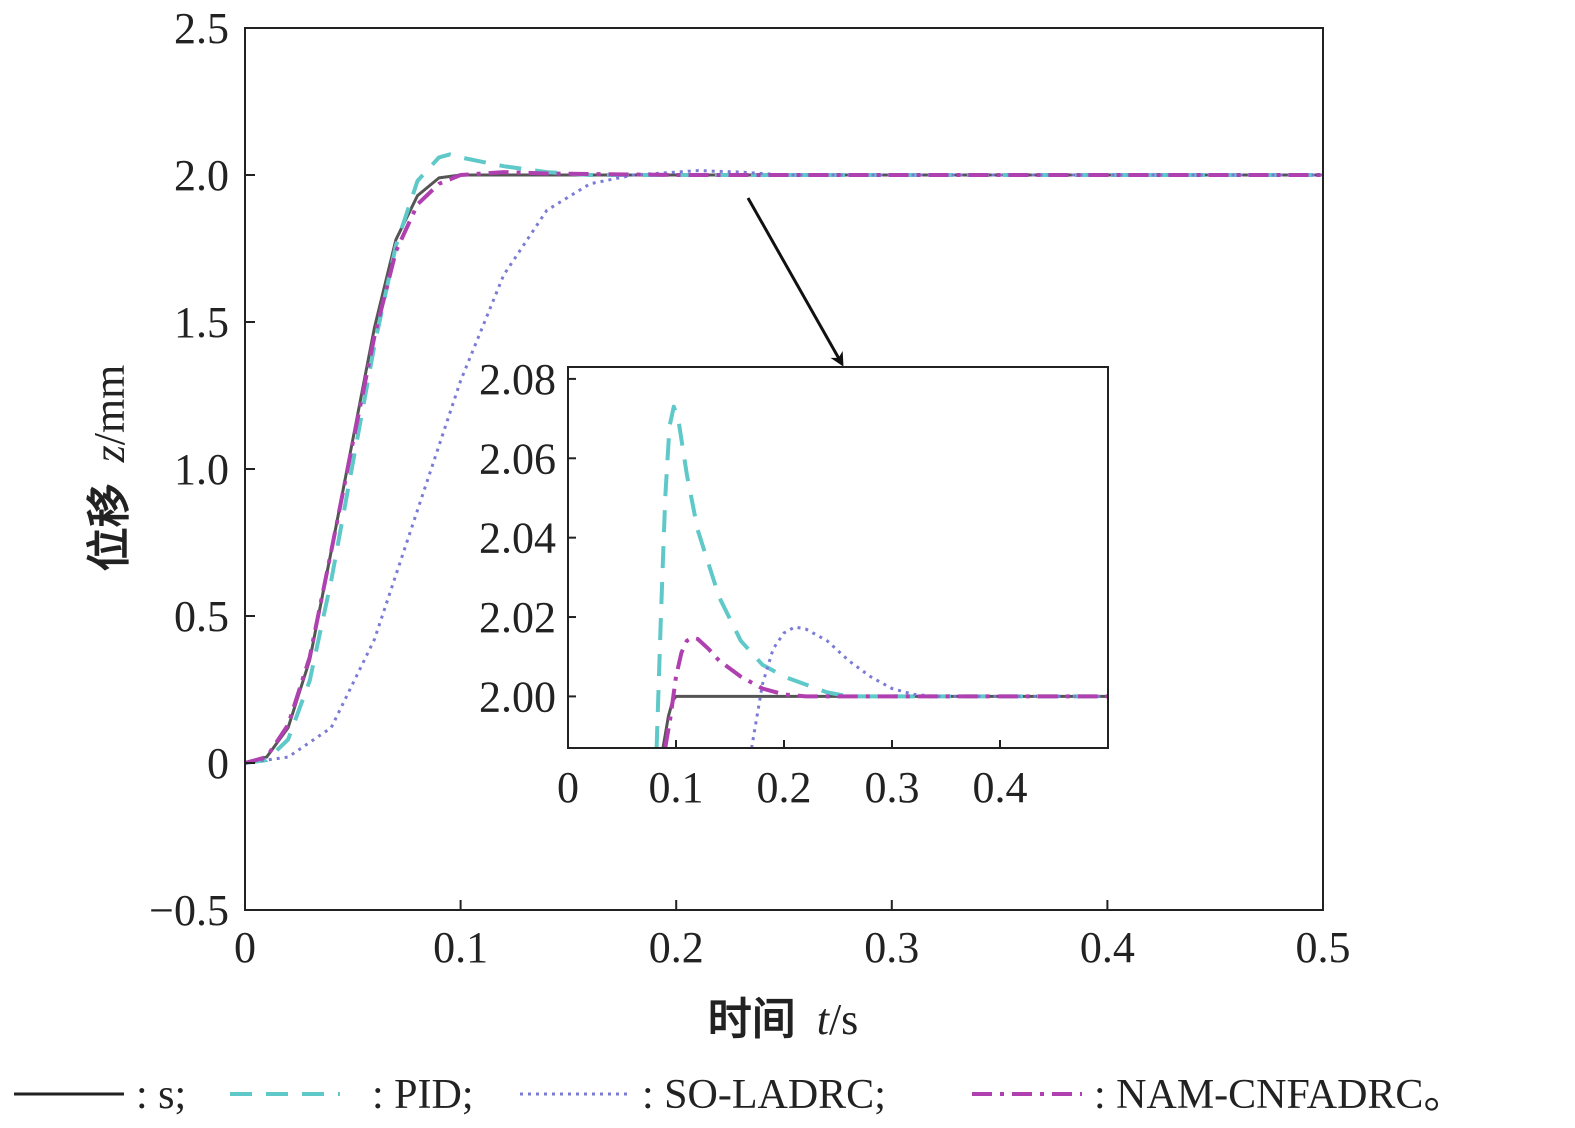 This screenshot has height=1128, width=1575. What do you see at coordinates (824, 1019) in the screenshot?
I see `x-axis-label-var: t` at bounding box center [824, 1019].